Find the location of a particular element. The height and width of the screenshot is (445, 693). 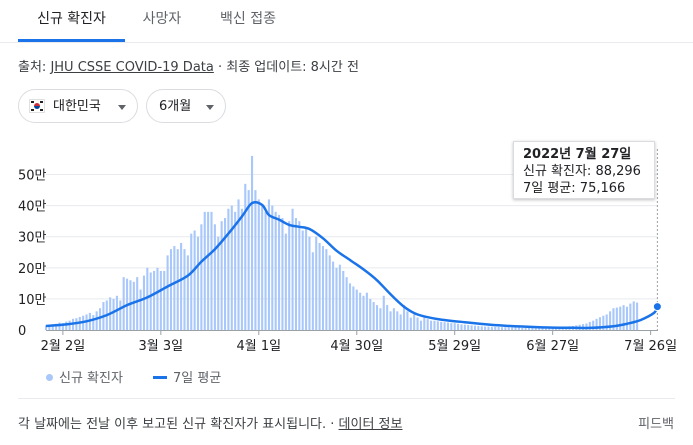

tab-bar: 신규 확진자 사망자 백신 접종 is located at coordinates (346, 21).